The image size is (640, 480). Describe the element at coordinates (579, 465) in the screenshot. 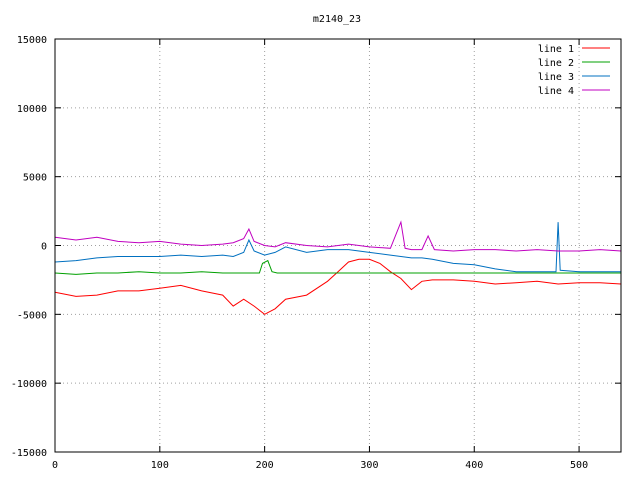

I see `x-tick-label: 500` at that location.